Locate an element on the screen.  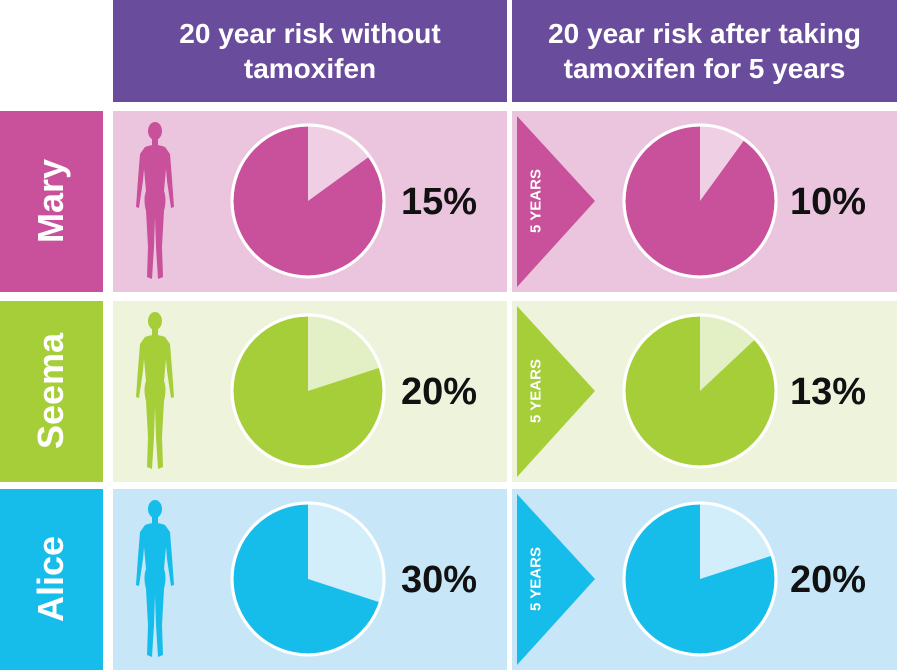
person-name: Mary is located at coordinates (50, 201).